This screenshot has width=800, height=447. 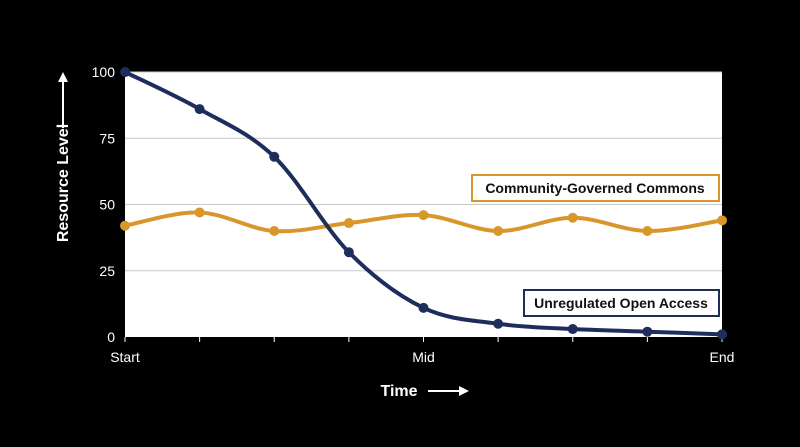 I want to click on y-axis-title-group: Resource Level, so click(x=63, y=157).